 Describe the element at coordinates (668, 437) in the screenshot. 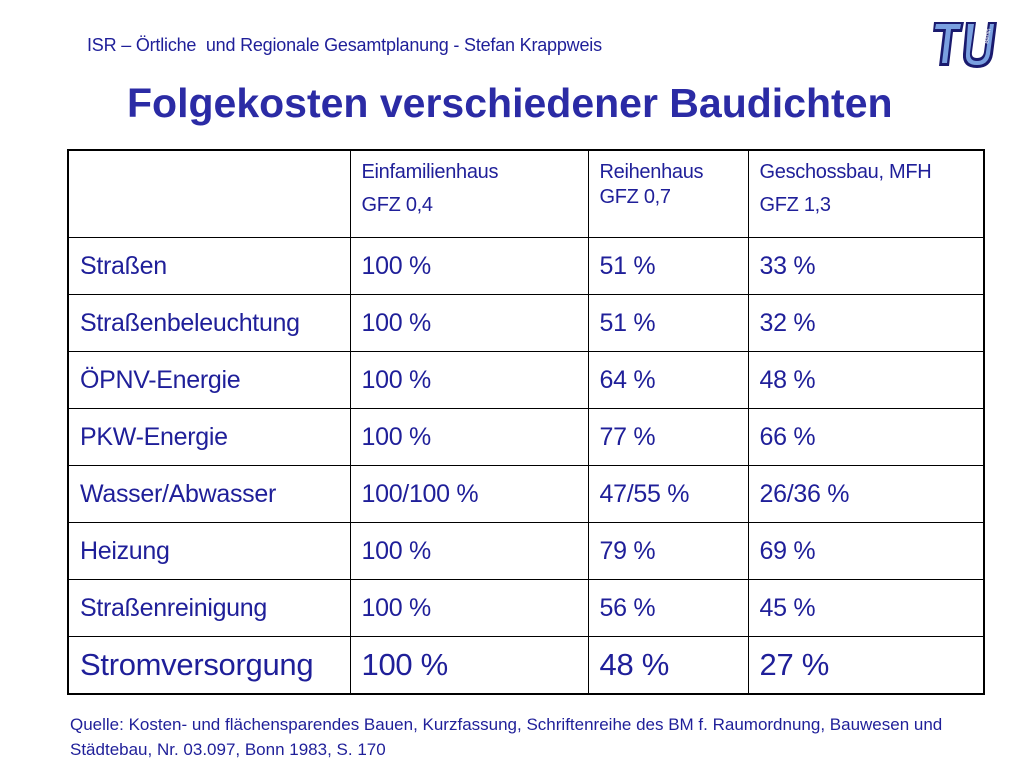

I see `table-cell: 77 %` at that location.